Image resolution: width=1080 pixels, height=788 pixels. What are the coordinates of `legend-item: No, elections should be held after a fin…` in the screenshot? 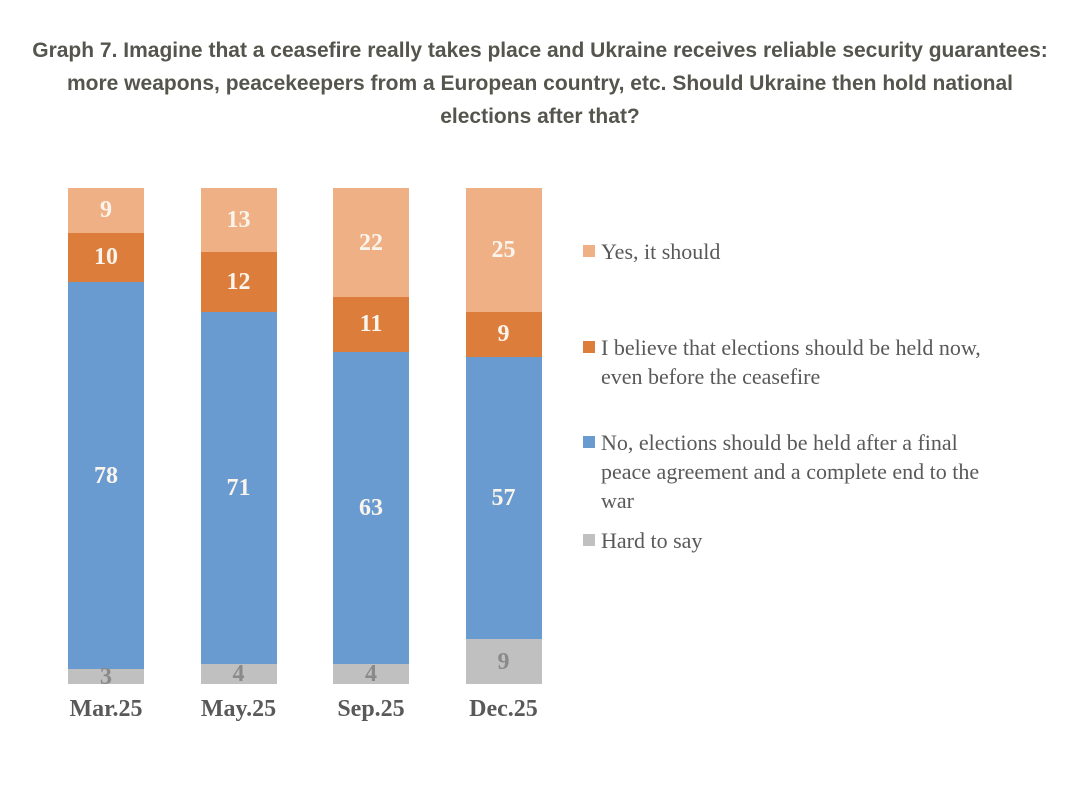 It's located at (781, 471).